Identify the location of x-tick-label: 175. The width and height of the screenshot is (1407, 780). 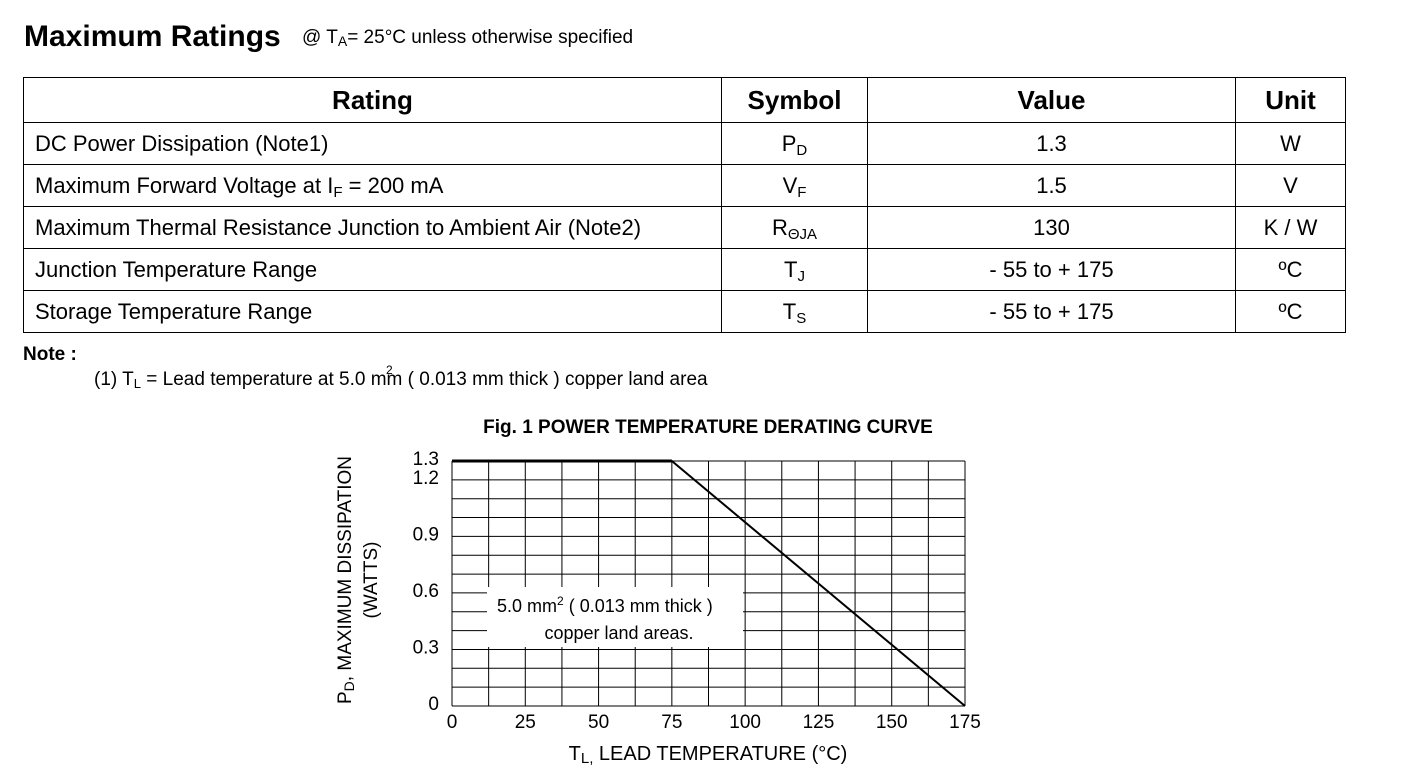
(965, 722).